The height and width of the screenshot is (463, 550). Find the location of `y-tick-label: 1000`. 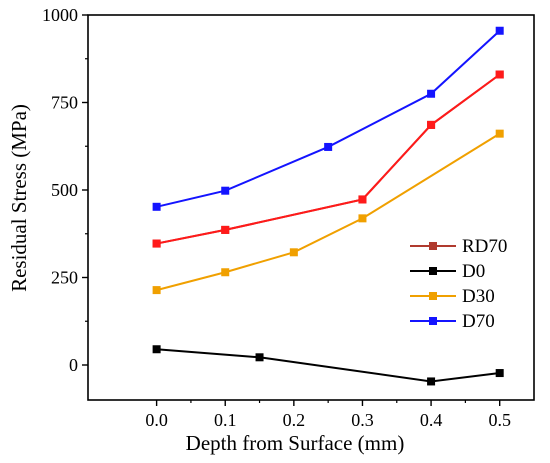

y-tick-label: 1000 is located at coordinates (60, 15).